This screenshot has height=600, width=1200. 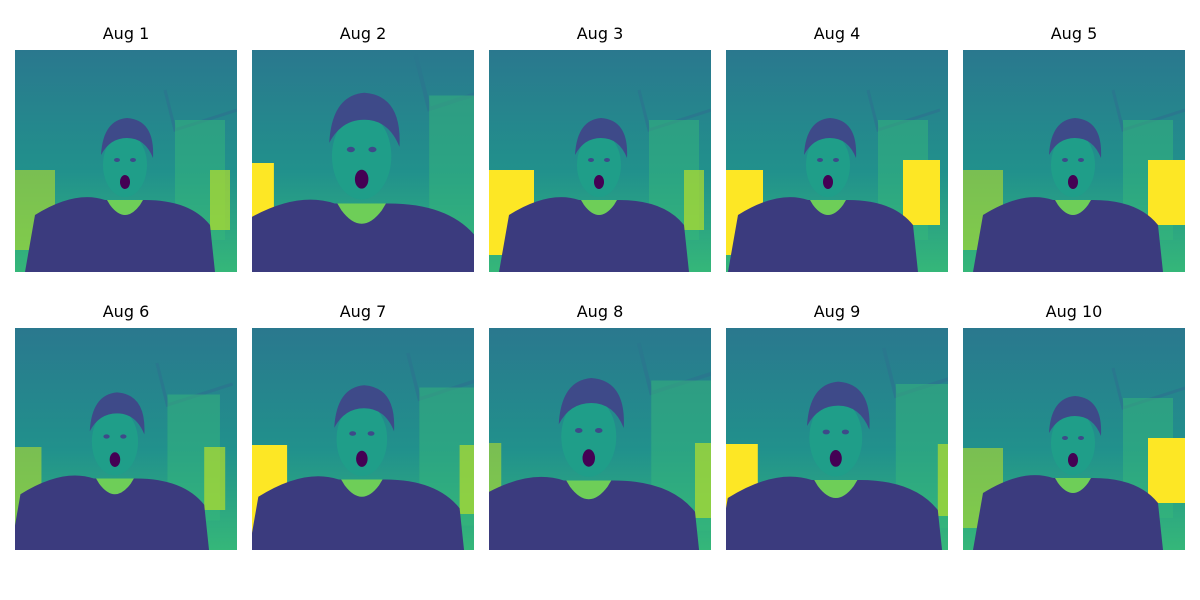 I want to click on panel-title: Aug 6, so click(x=126, y=311).